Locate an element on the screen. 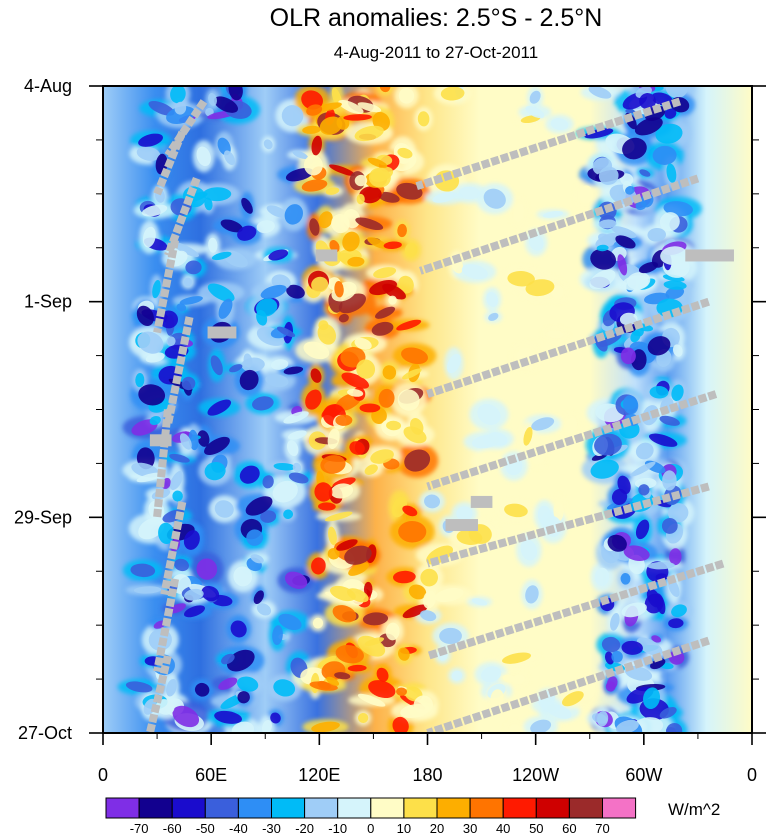 The image size is (771, 834). x-tick-label: 120E is located at coordinates (319, 775).